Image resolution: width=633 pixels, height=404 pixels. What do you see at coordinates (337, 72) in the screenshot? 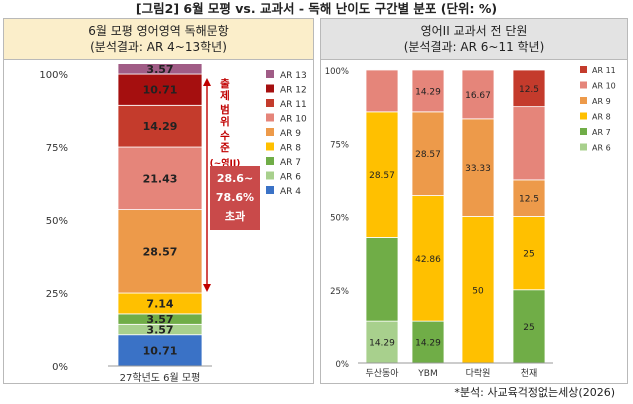
I see `r-y-tick-label: 100%` at bounding box center [337, 72].